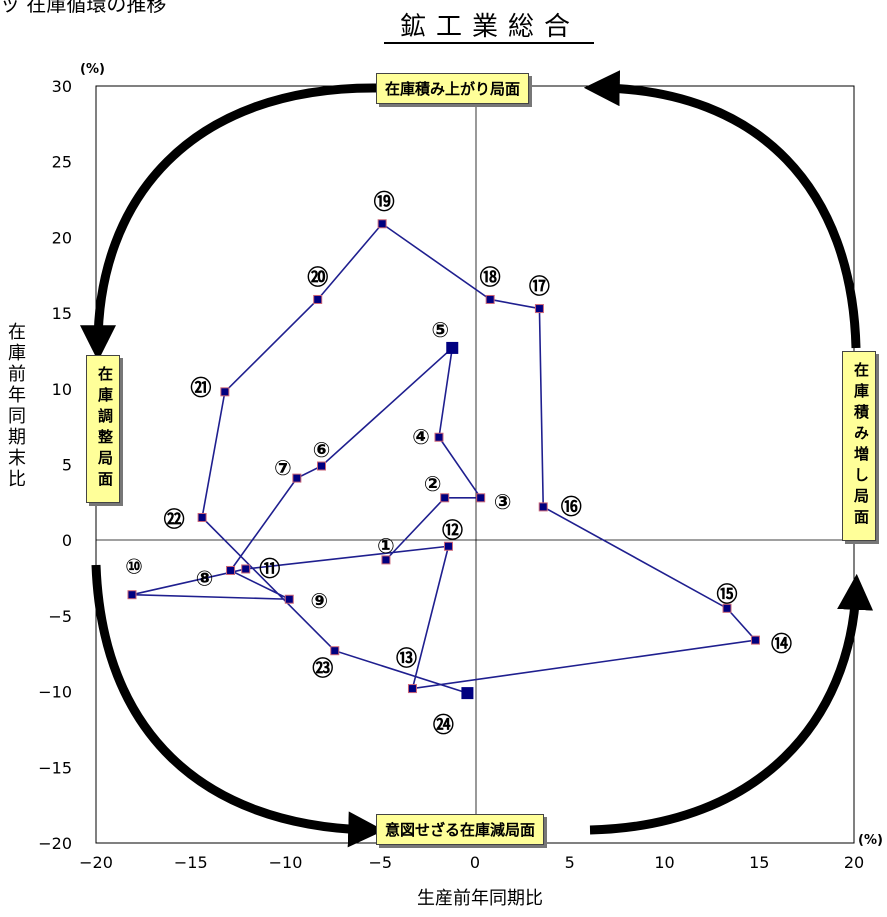 This screenshot has height=917, width=887. Describe the element at coordinates (433, 484) in the screenshot. I see `point-label: ②` at that location.